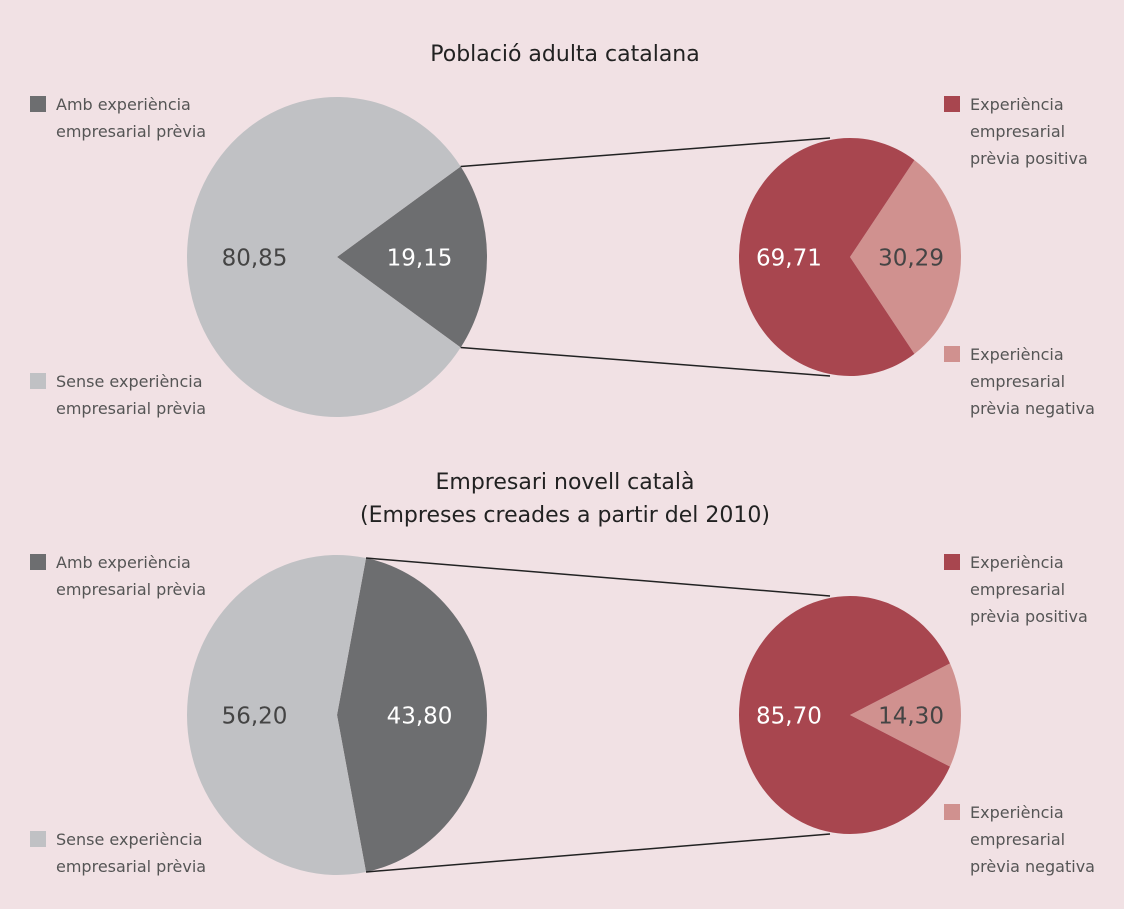 The height and width of the screenshot is (909, 1124). I want to click on value-label: 80,85, so click(255, 259).